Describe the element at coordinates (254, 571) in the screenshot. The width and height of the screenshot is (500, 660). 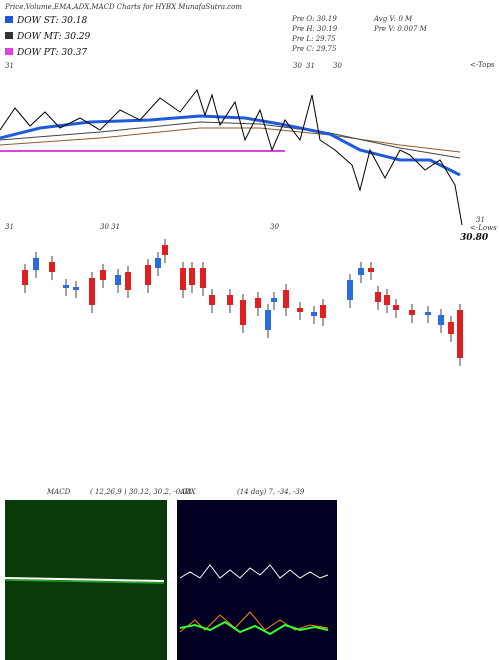
I see `adx-line` at that location.